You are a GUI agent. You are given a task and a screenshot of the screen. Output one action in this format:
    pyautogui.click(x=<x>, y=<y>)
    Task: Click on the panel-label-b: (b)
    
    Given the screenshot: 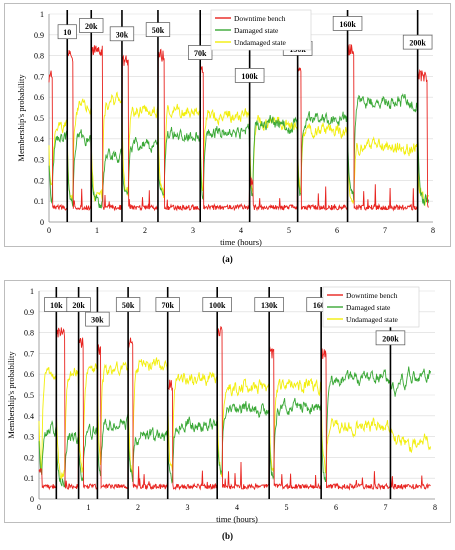 What is the action you would take?
    pyautogui.click(x=227, y=536)
    